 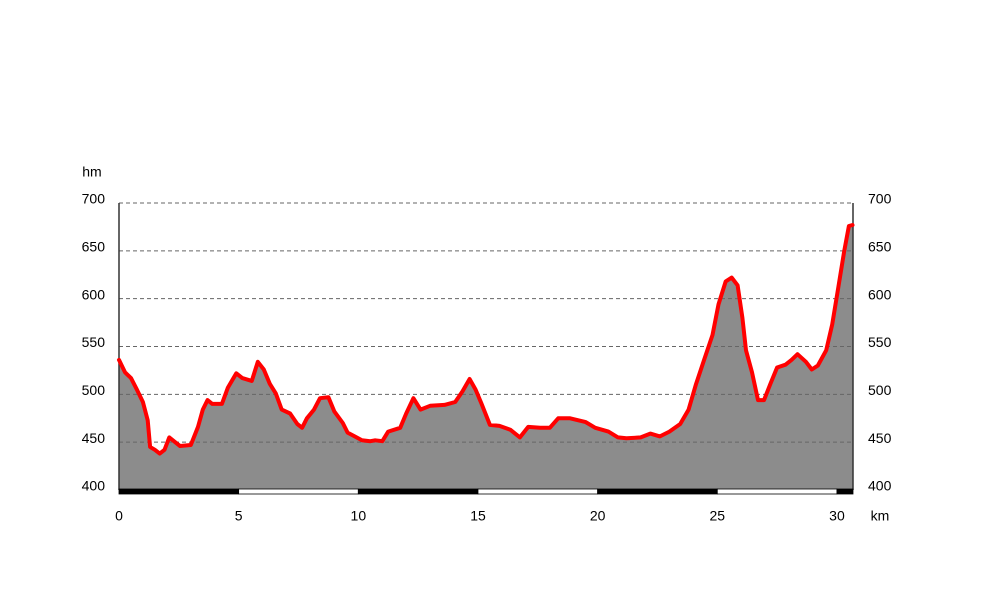 I want to click on x-tick-label: 15, so click(x=478, y=516).